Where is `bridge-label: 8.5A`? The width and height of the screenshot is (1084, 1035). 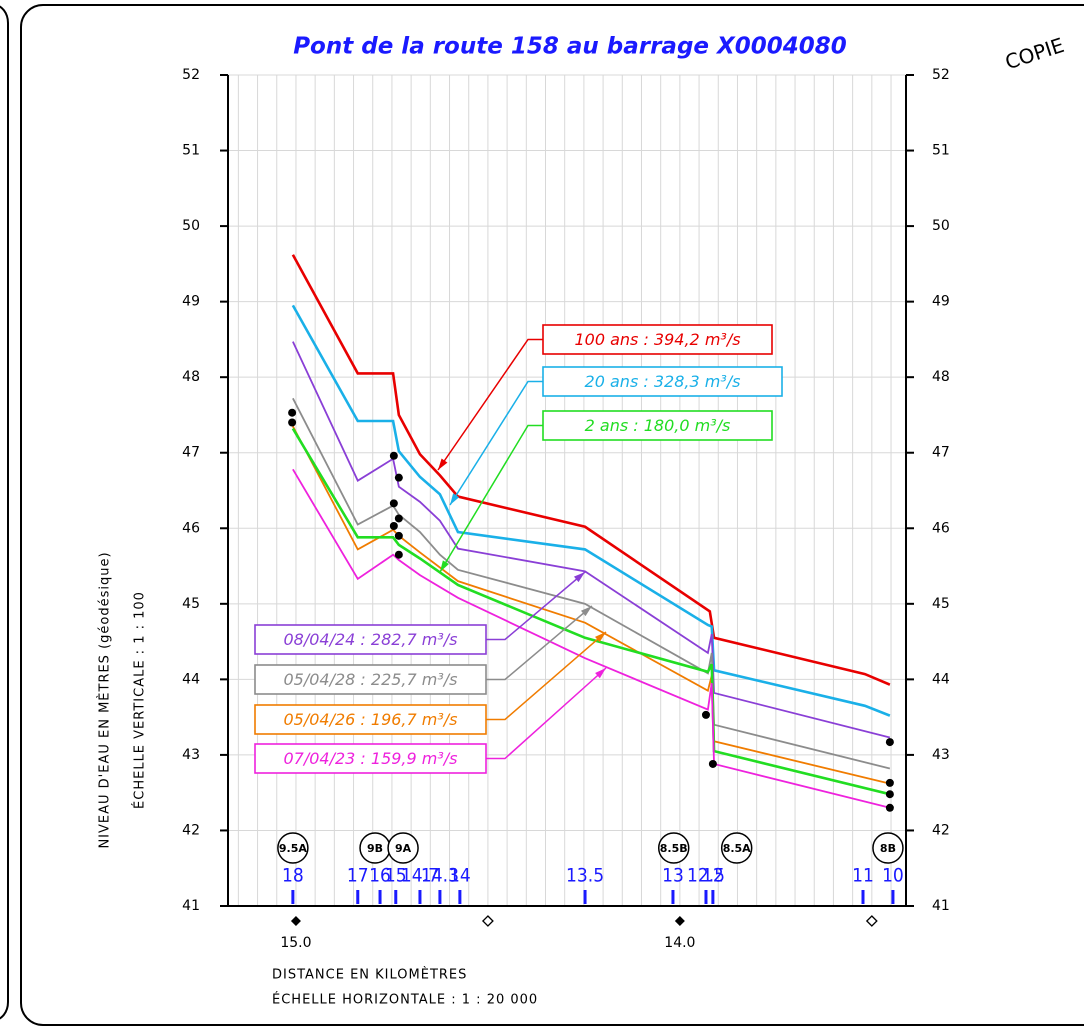 bridge-label: 8.5A is located at coordinates (737, 848).